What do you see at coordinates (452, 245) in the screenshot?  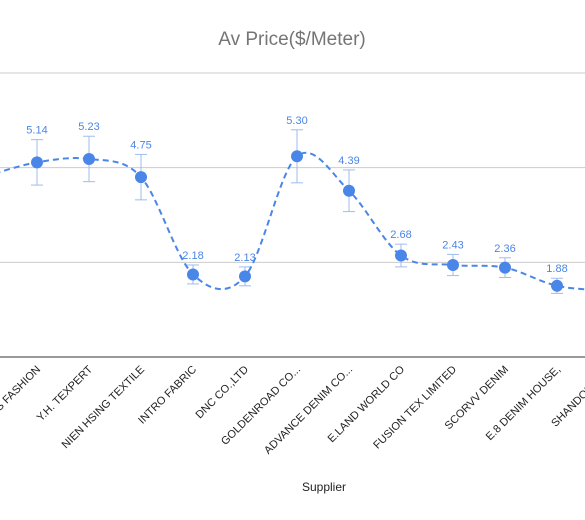 I see `data-label-8: 2.43` at bounding box center [452, 245].